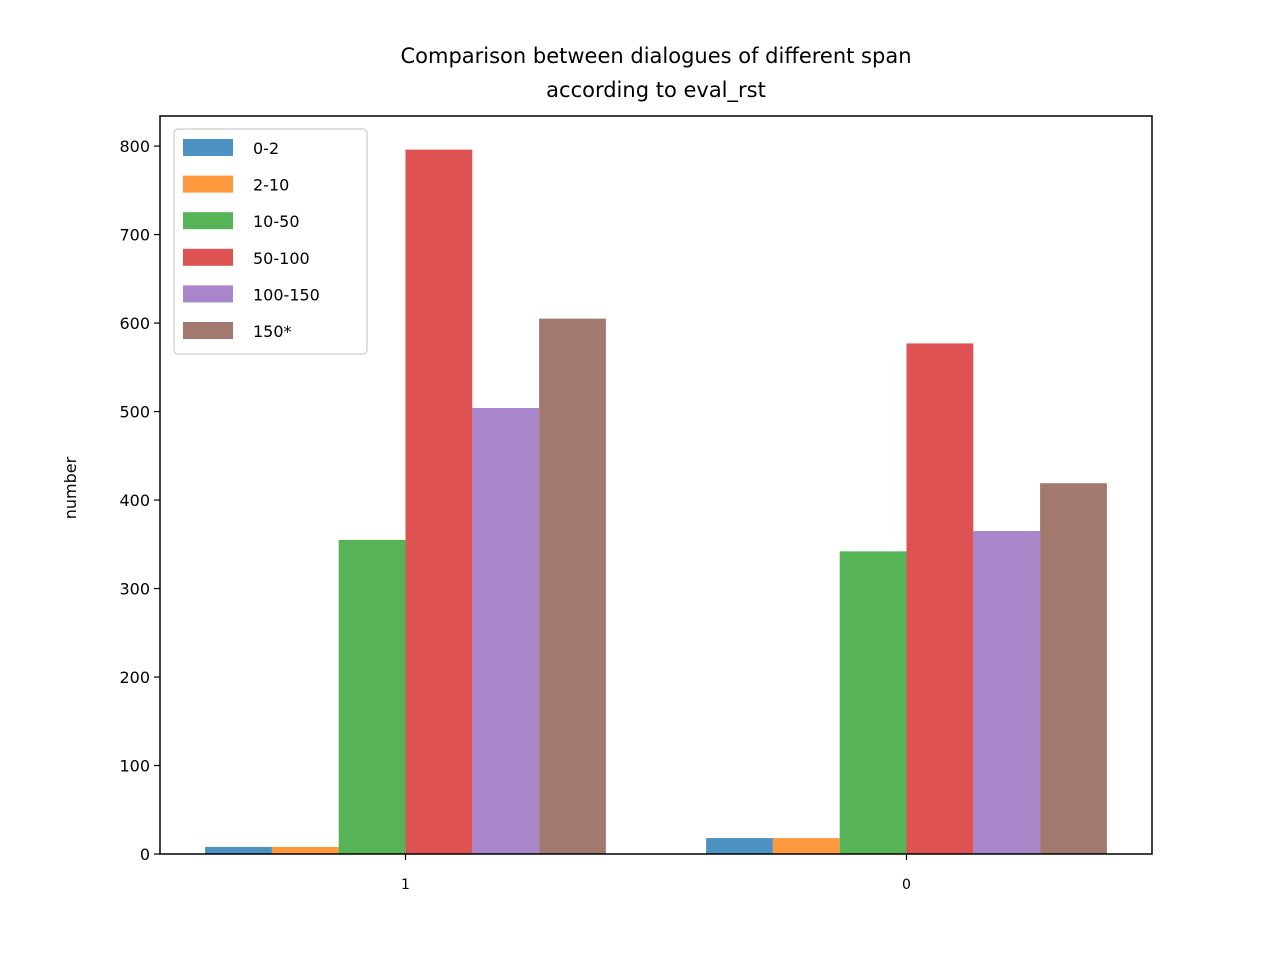 The width and height of the screenshot is (1280, 960). What do you see at coordinates (134, 677) in the screenshot?
I see `y-tick-label: 200` at bounding box center [134, 677].